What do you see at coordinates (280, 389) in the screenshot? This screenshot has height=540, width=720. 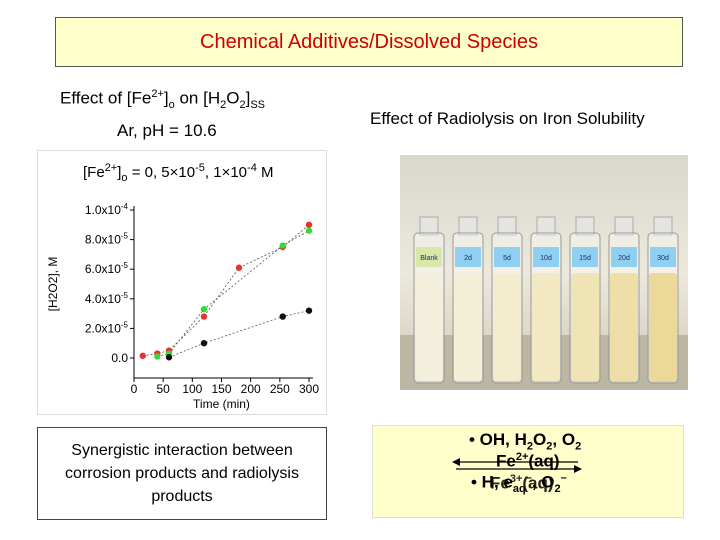 I see `x-tick-label: 250` at bounding box center [280, 389].